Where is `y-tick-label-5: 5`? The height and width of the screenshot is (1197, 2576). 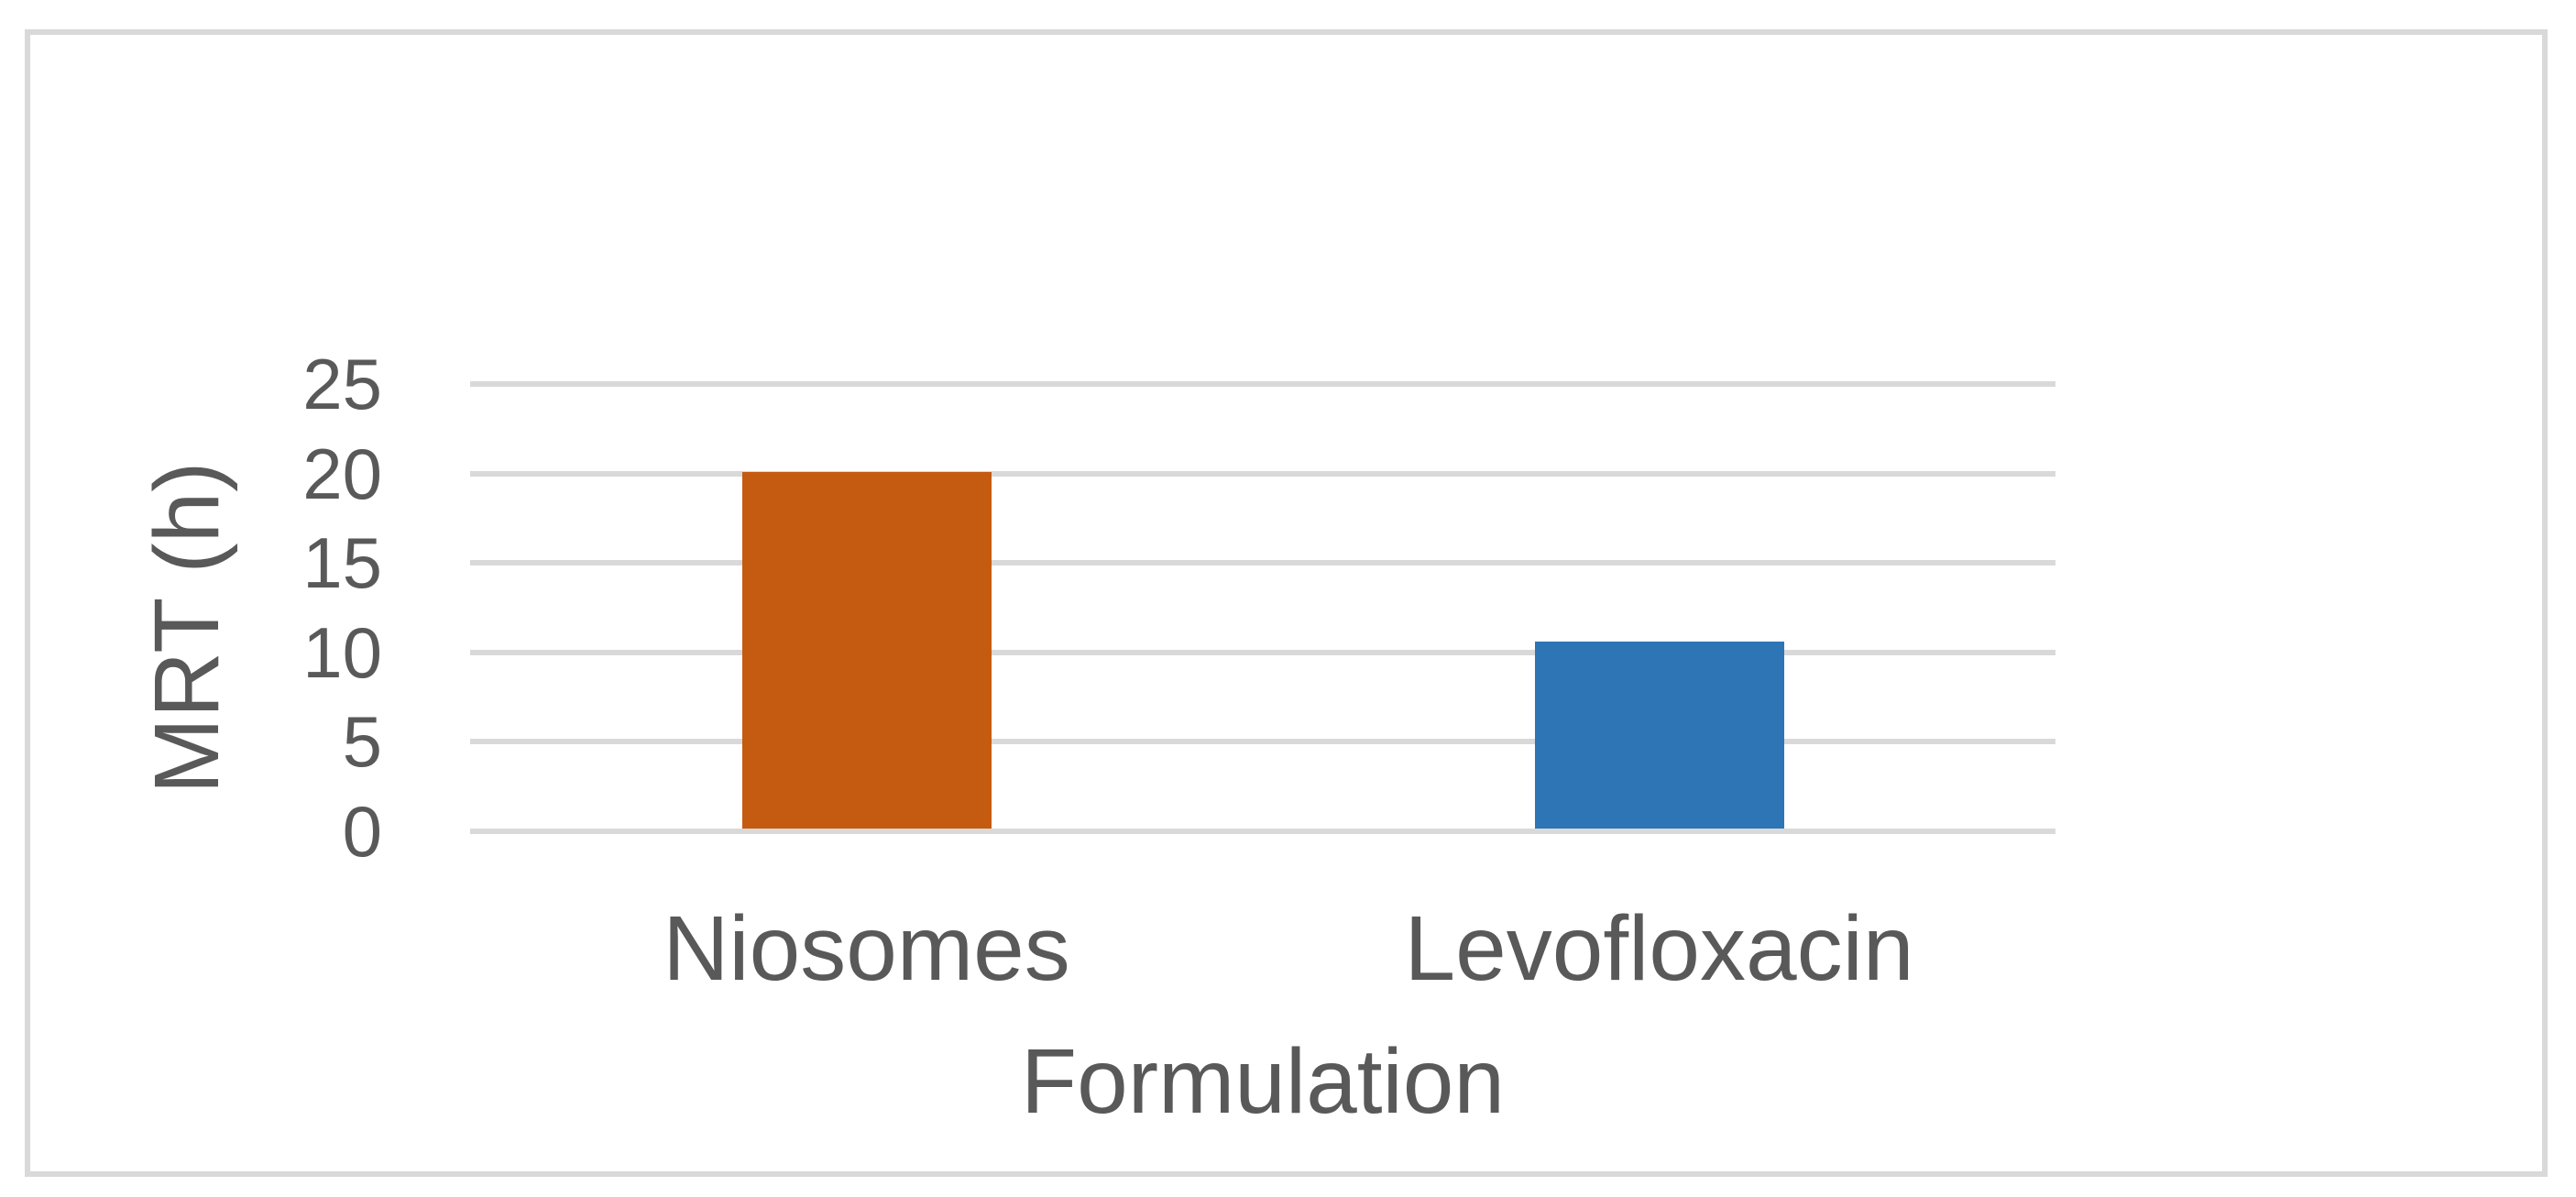 y-tick-label-5: 5 is located at coordinates (362, 742).